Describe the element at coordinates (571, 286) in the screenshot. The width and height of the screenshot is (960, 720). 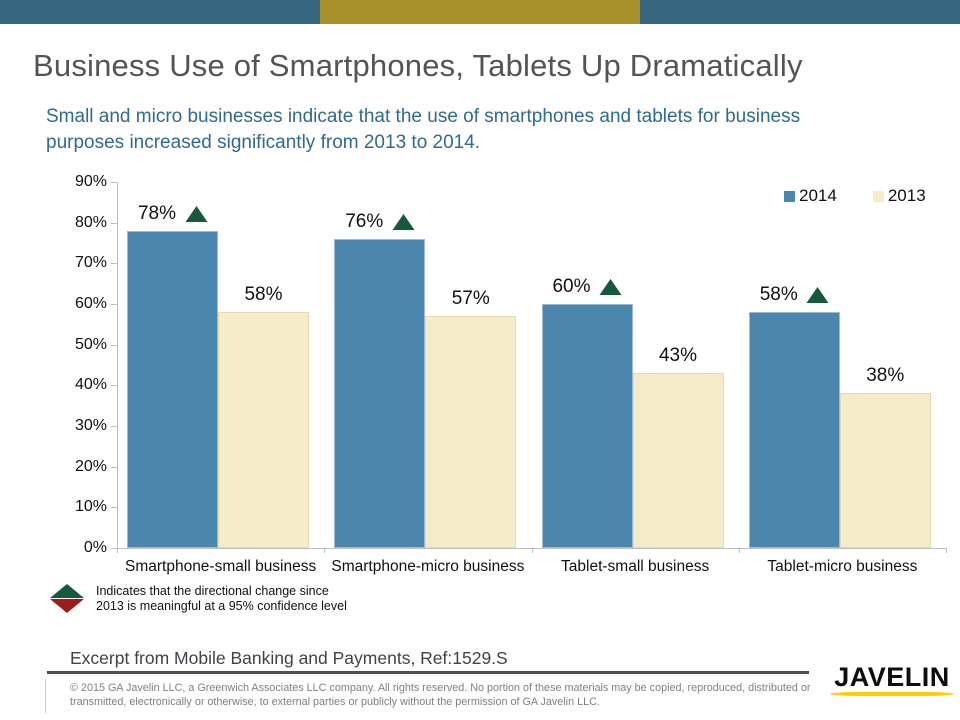
I see `value-text: 60%` at that location.